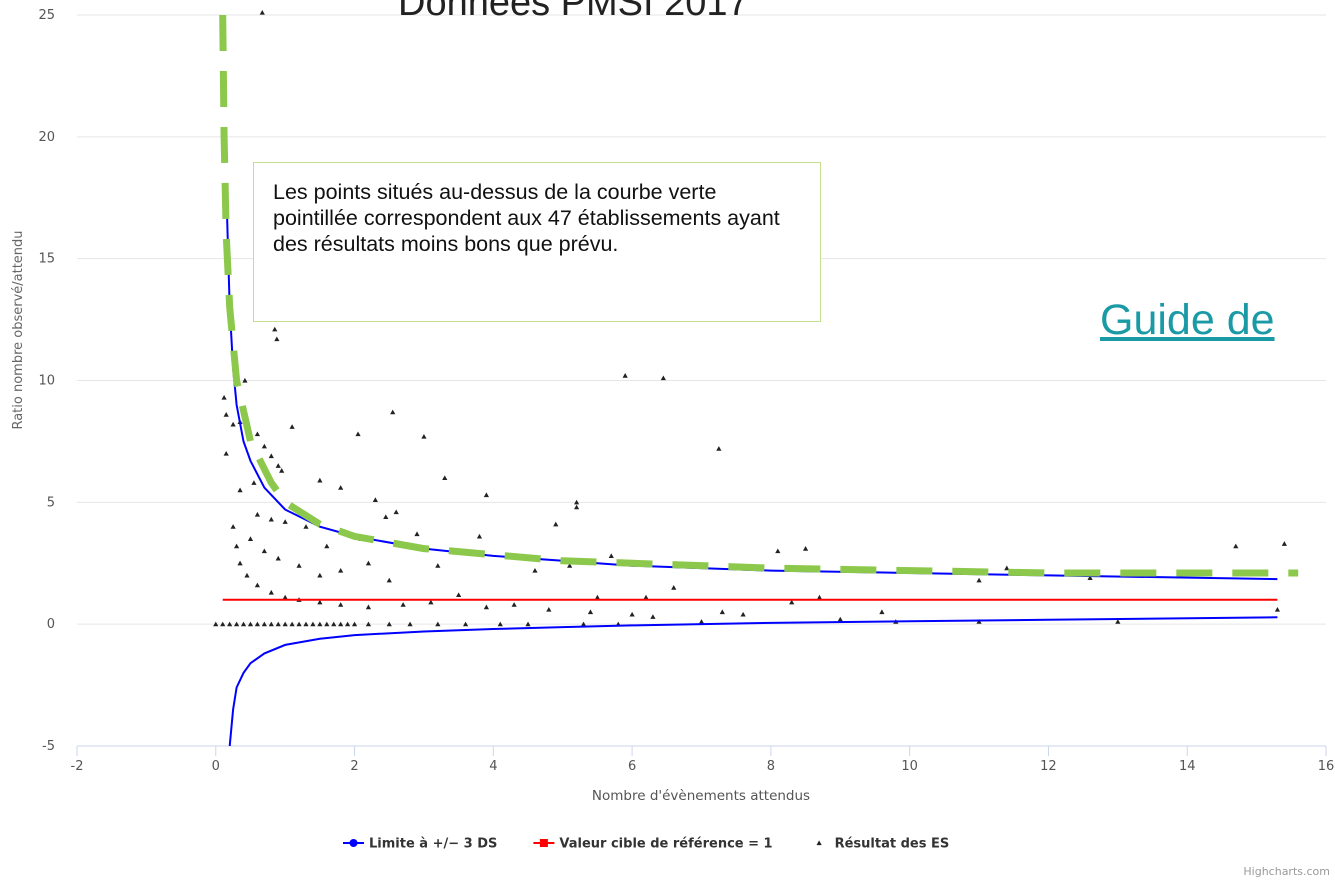  Describe the element at coordinates (1048, 766) in the screenshot. I see `x-tick-label: 12` at that location.